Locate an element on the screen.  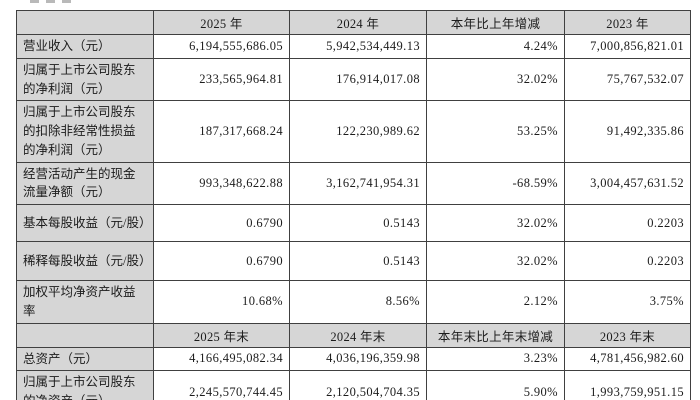
value-cell: 4,781,456,982.60 is located at coordinates (627, 359).